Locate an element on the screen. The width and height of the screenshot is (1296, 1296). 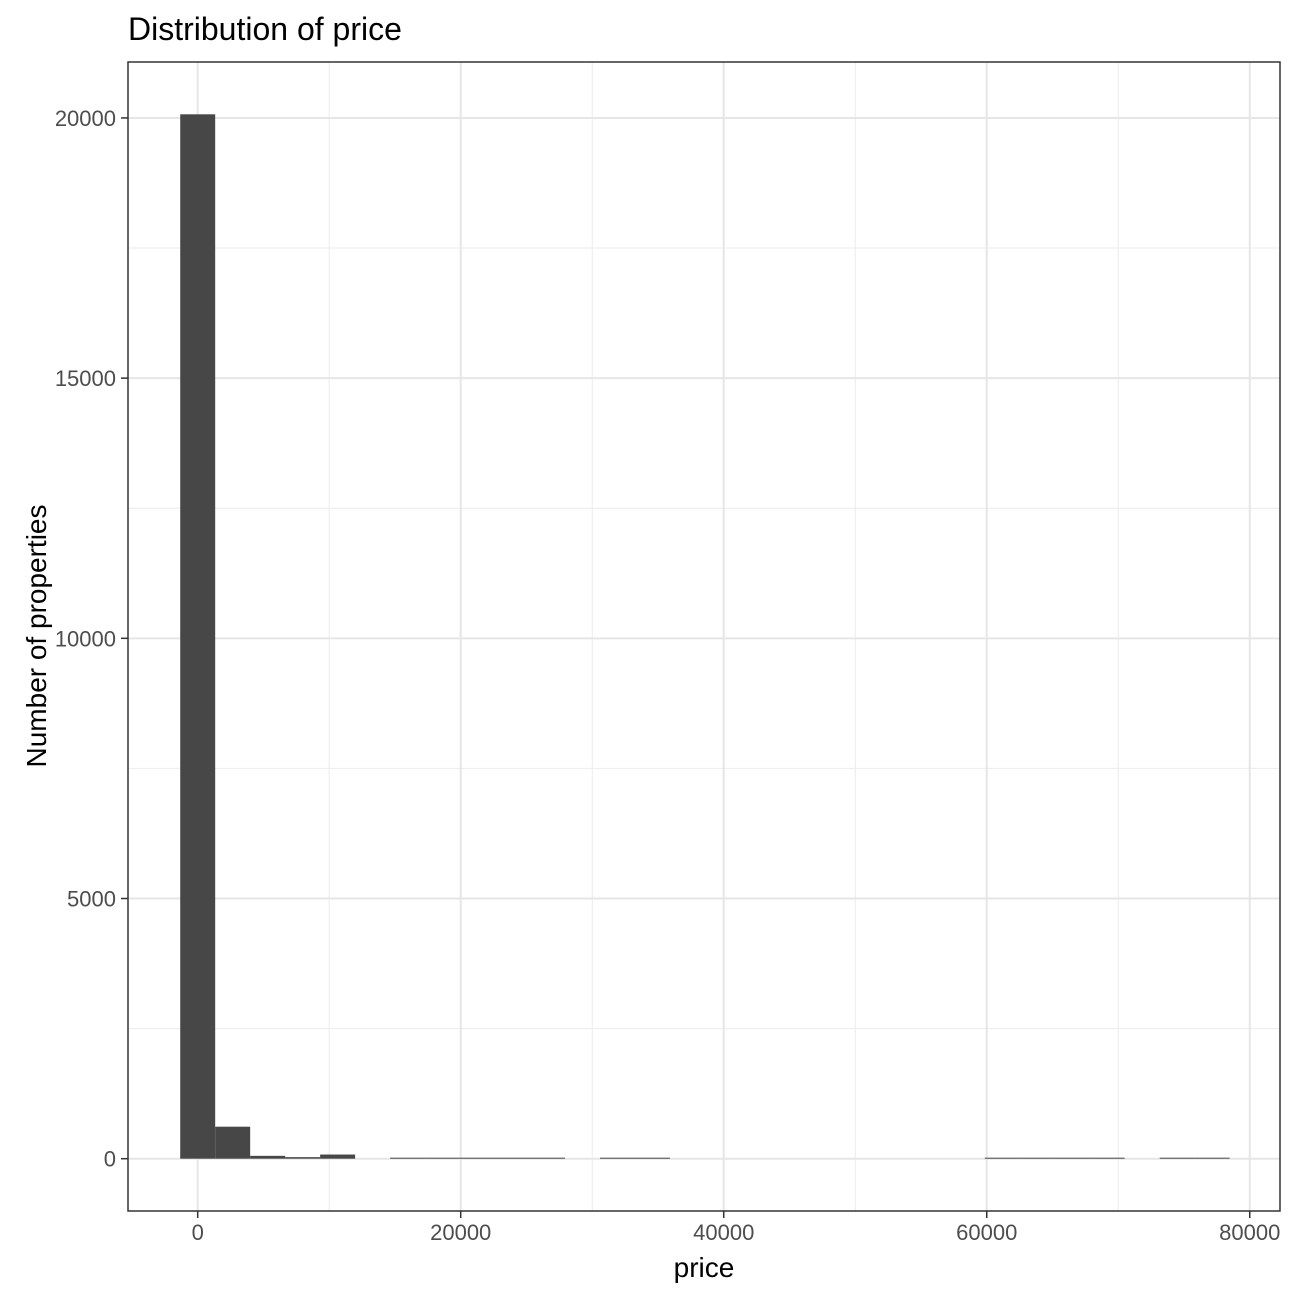
y-tick-label: 0 is located at coordinates (110, 1159).